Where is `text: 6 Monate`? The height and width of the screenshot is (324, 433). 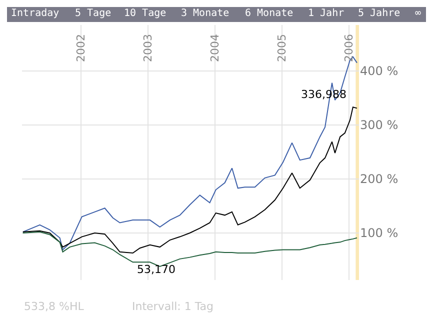 text: 6 Monate is located at coordinates (269, 13).